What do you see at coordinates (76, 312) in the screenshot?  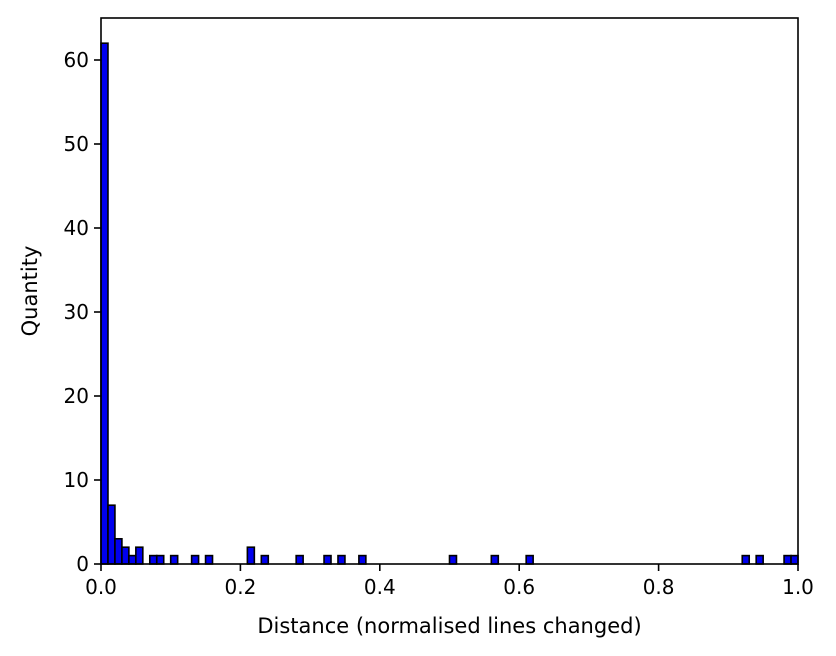 I see `y-tick-label: 30` at bounding box center [76, 312].